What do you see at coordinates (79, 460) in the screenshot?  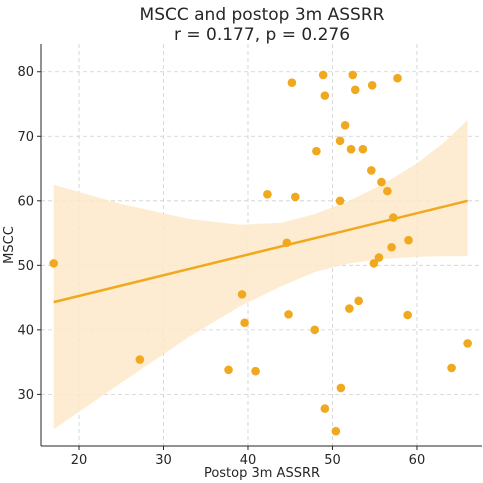 I see `x-tick-label: 20` at bounding box center [79, 460].